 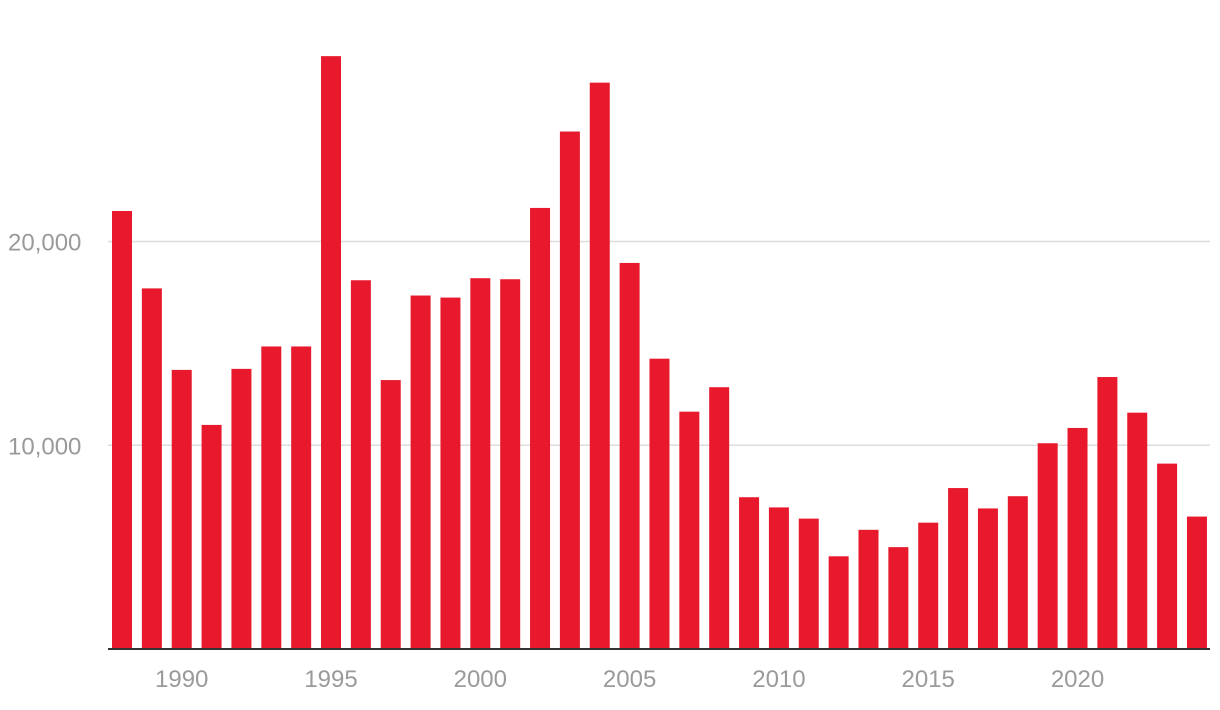 I want to click on bar-1995, so click(x=331, y=352).